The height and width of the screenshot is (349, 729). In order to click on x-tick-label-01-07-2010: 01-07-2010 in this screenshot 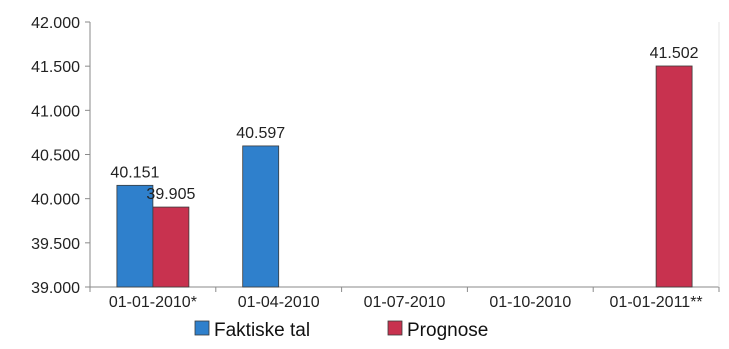, I will do `click(405, 302)`.